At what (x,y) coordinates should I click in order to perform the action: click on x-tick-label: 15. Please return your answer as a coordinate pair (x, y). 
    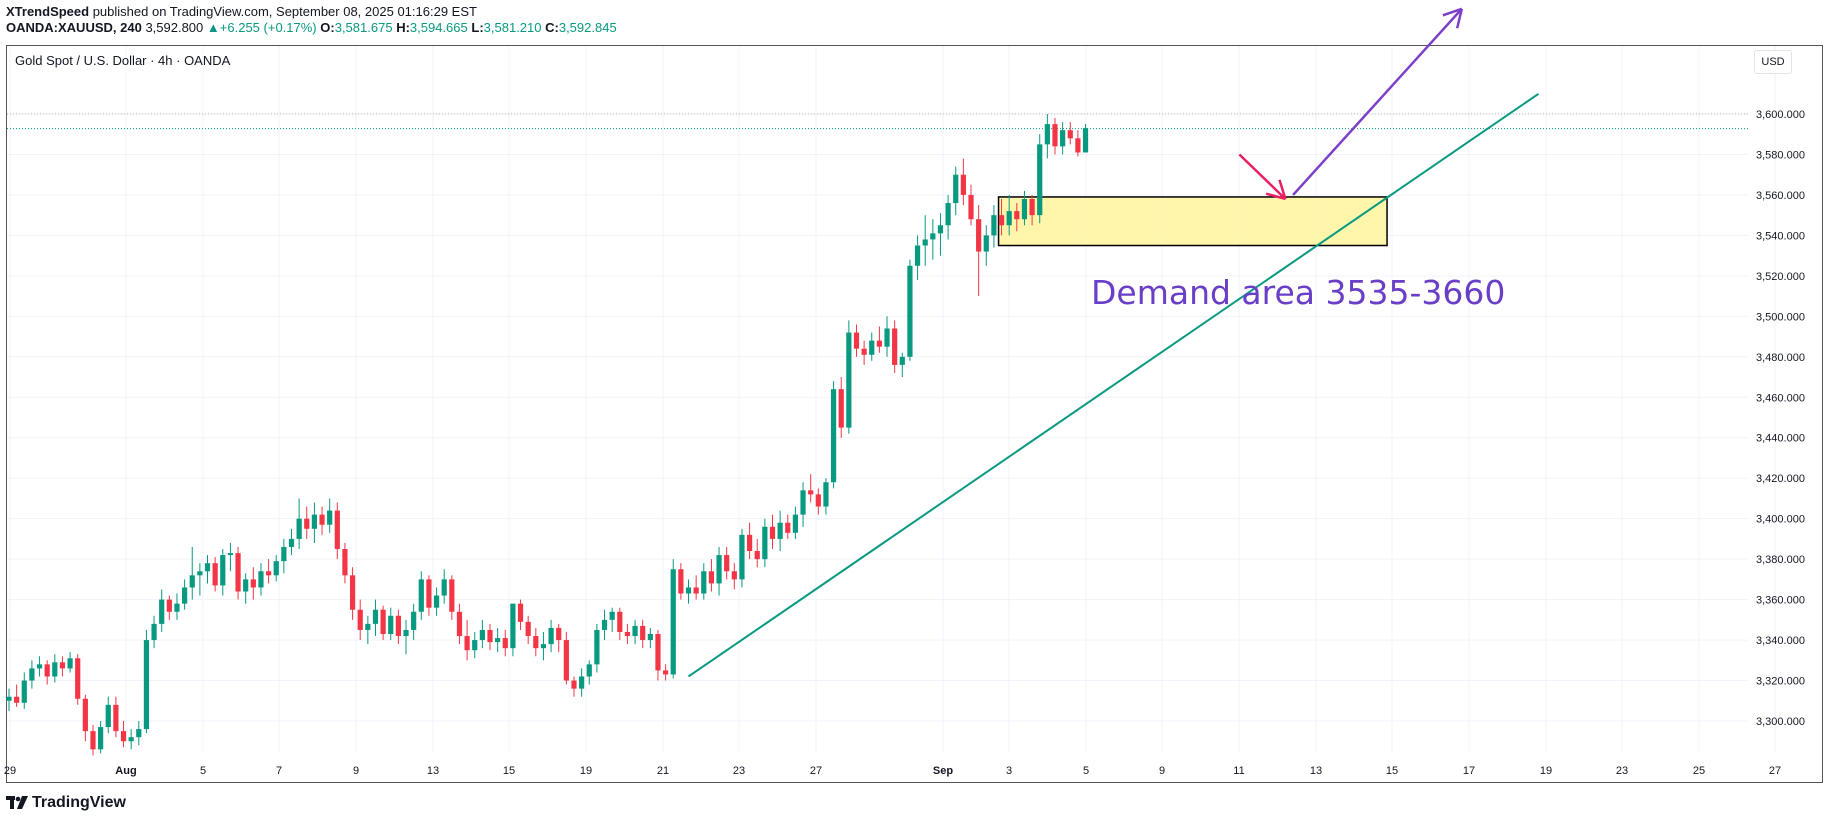
    Looking at the image, I should click on (509, 771).